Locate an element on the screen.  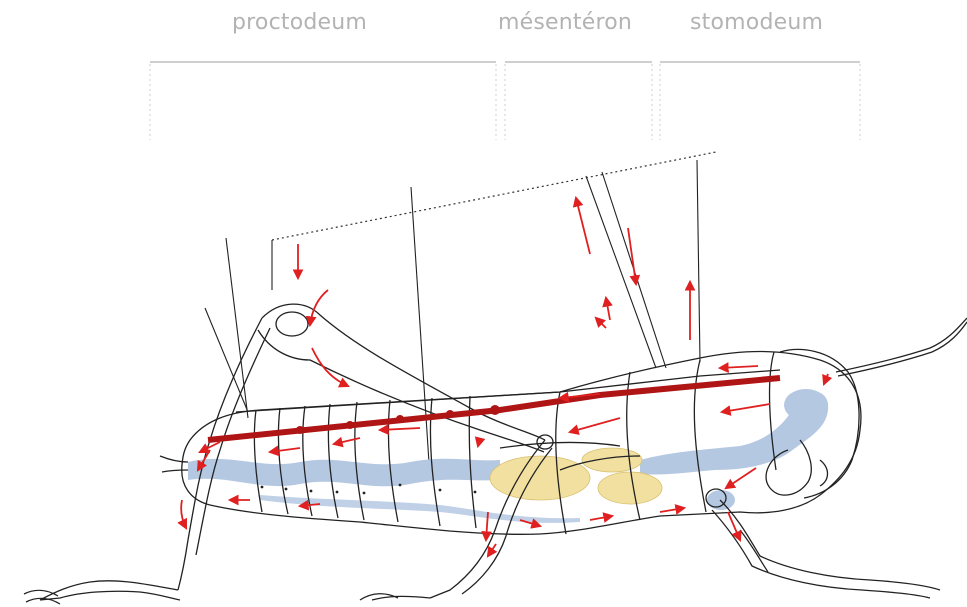
projection-line is located at coordinates (494, 196).